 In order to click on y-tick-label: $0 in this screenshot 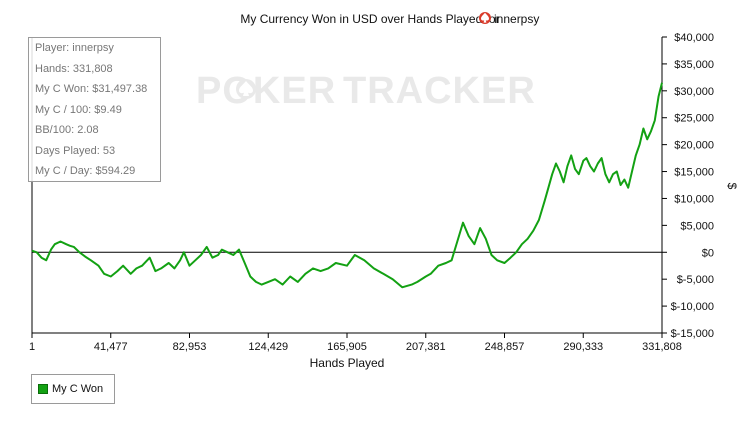, I will do `click(708, 253)`.